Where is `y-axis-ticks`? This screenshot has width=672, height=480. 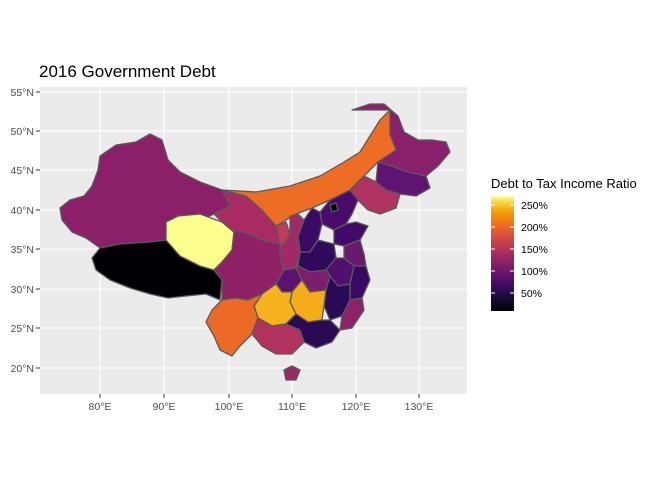
y-axis-ticks is located at coordinates (38, 230).